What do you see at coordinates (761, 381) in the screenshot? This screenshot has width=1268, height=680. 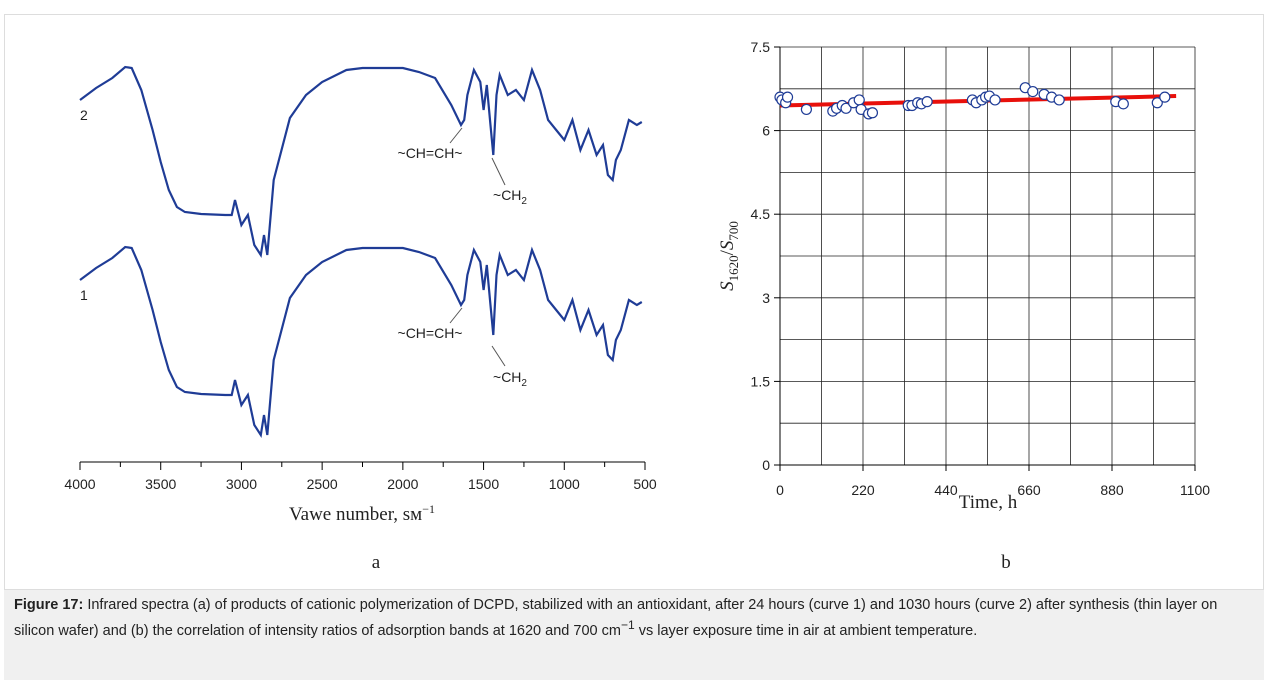 I see `y-tick-label: 1.5` at bounding box center [761, 381].